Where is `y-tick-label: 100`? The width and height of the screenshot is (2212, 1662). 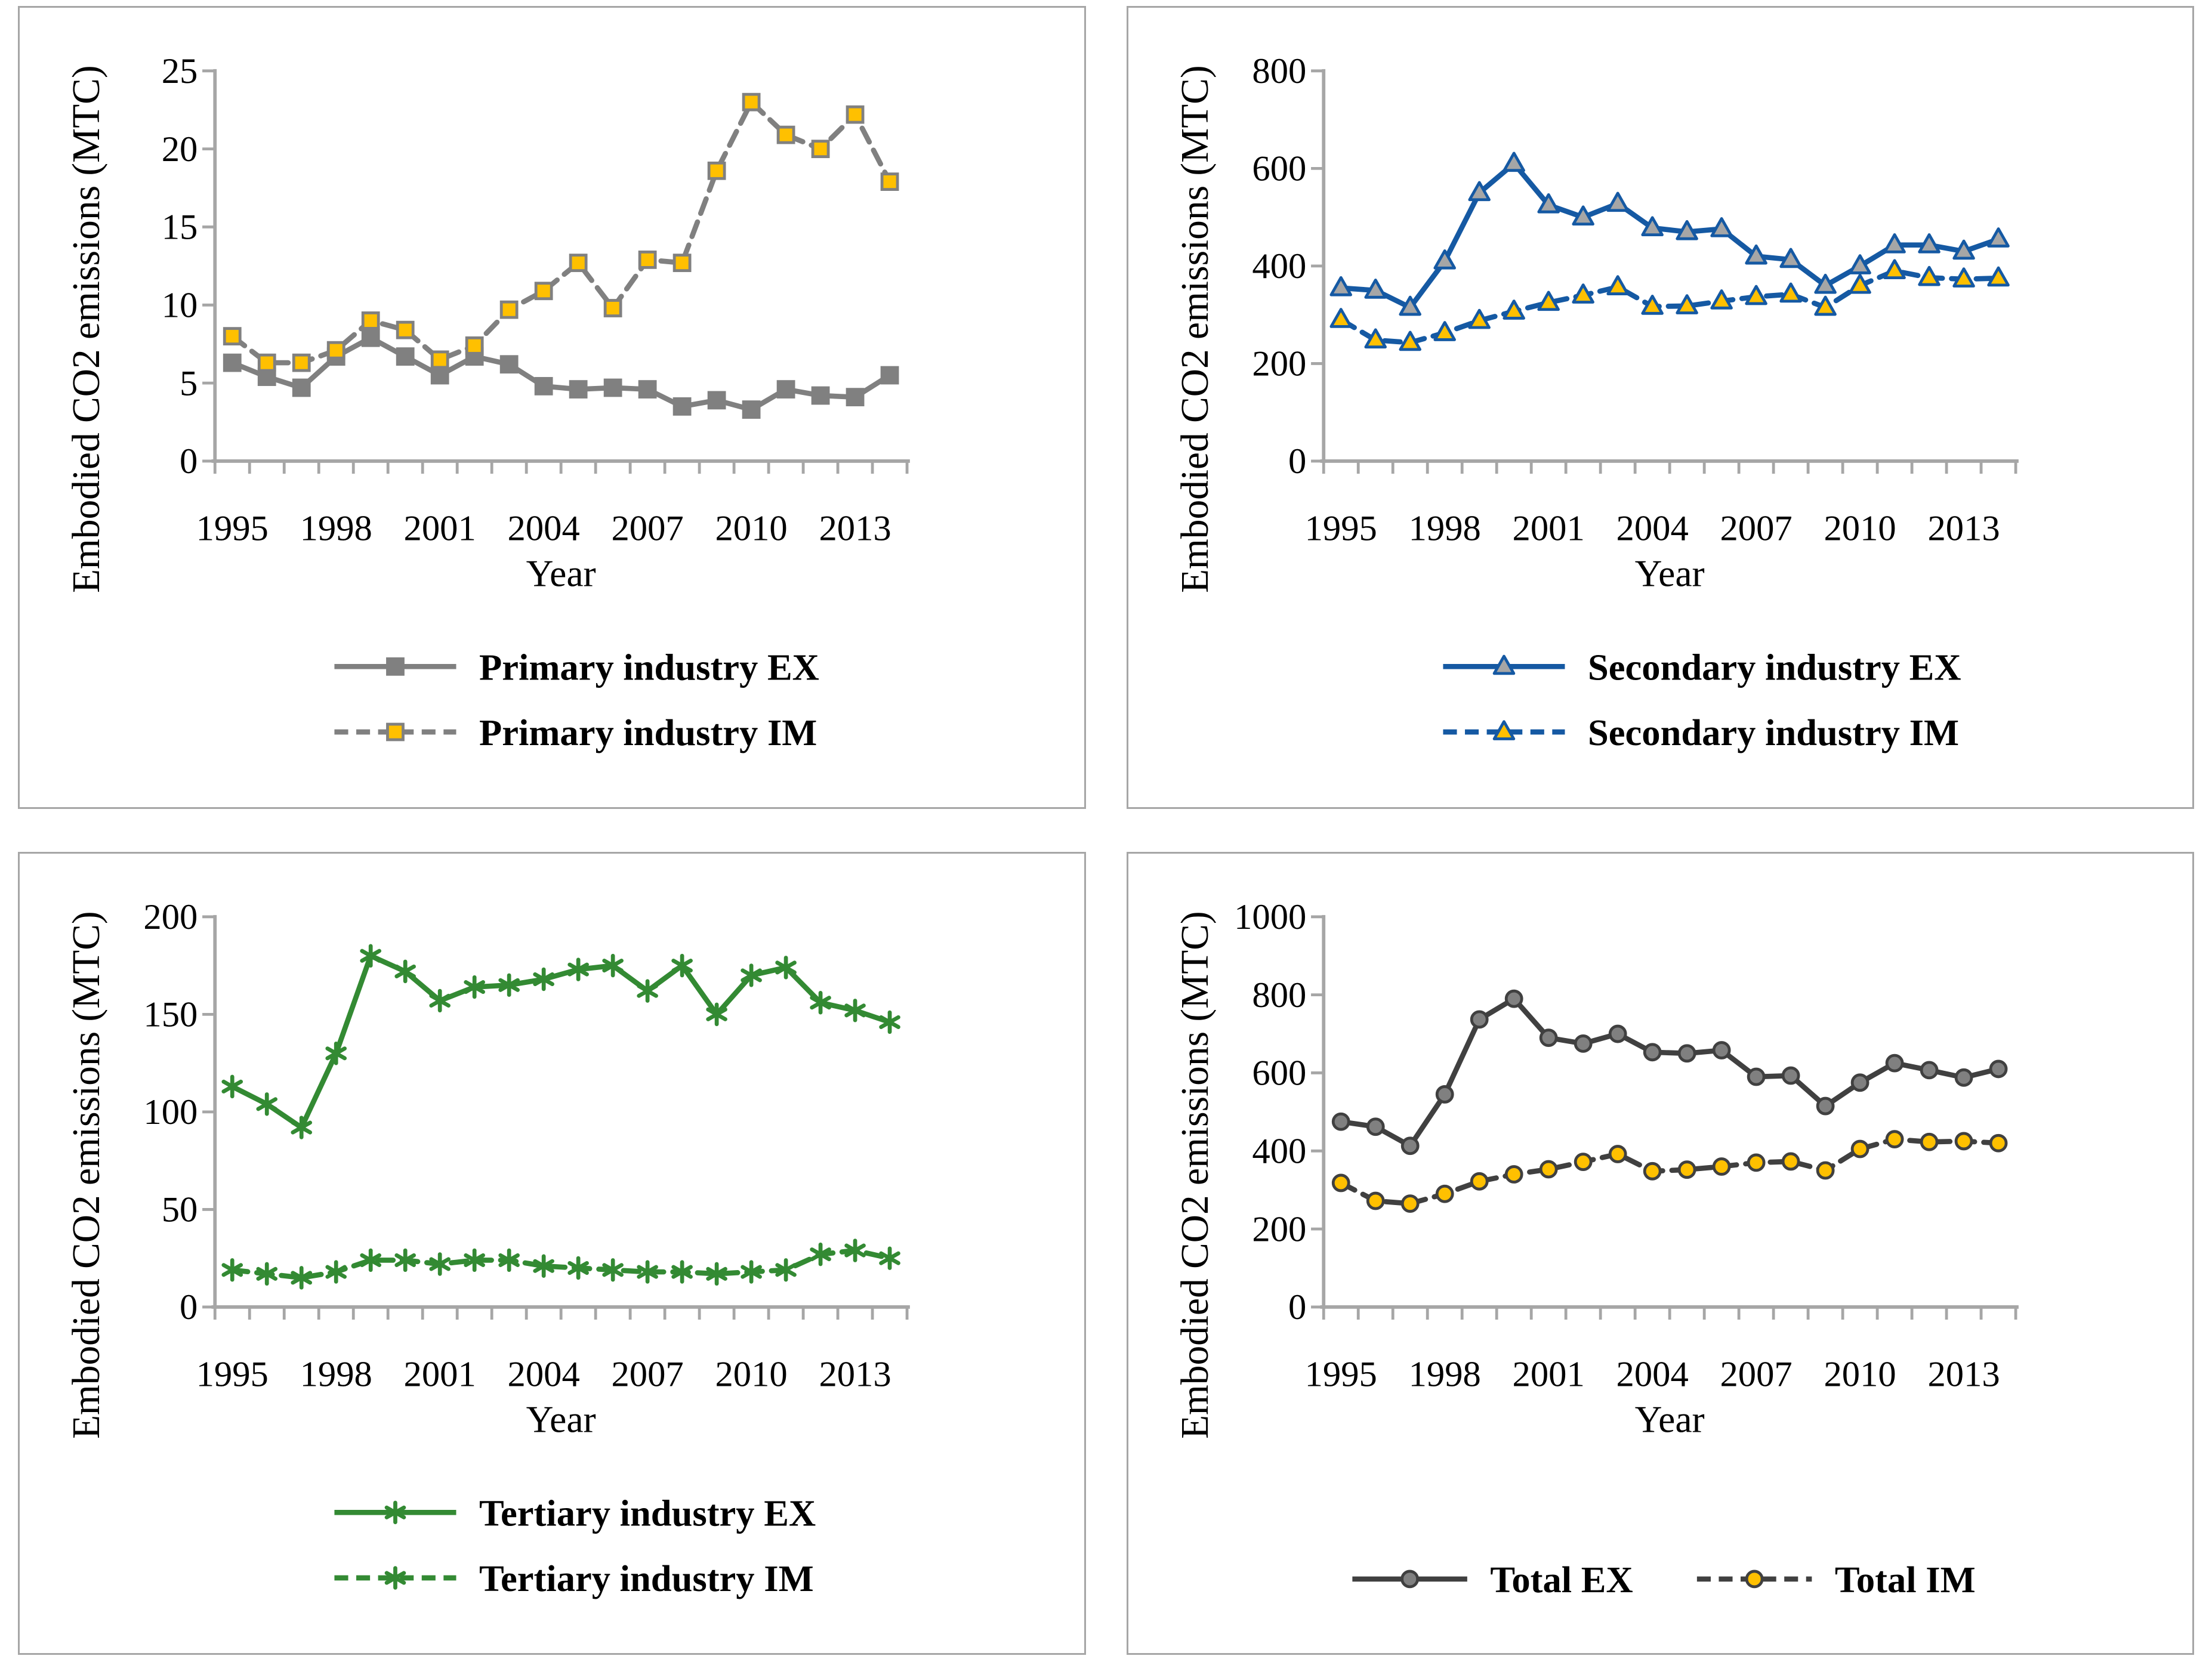 y-tick-label: 100 is located at coordinates (170, 1112).